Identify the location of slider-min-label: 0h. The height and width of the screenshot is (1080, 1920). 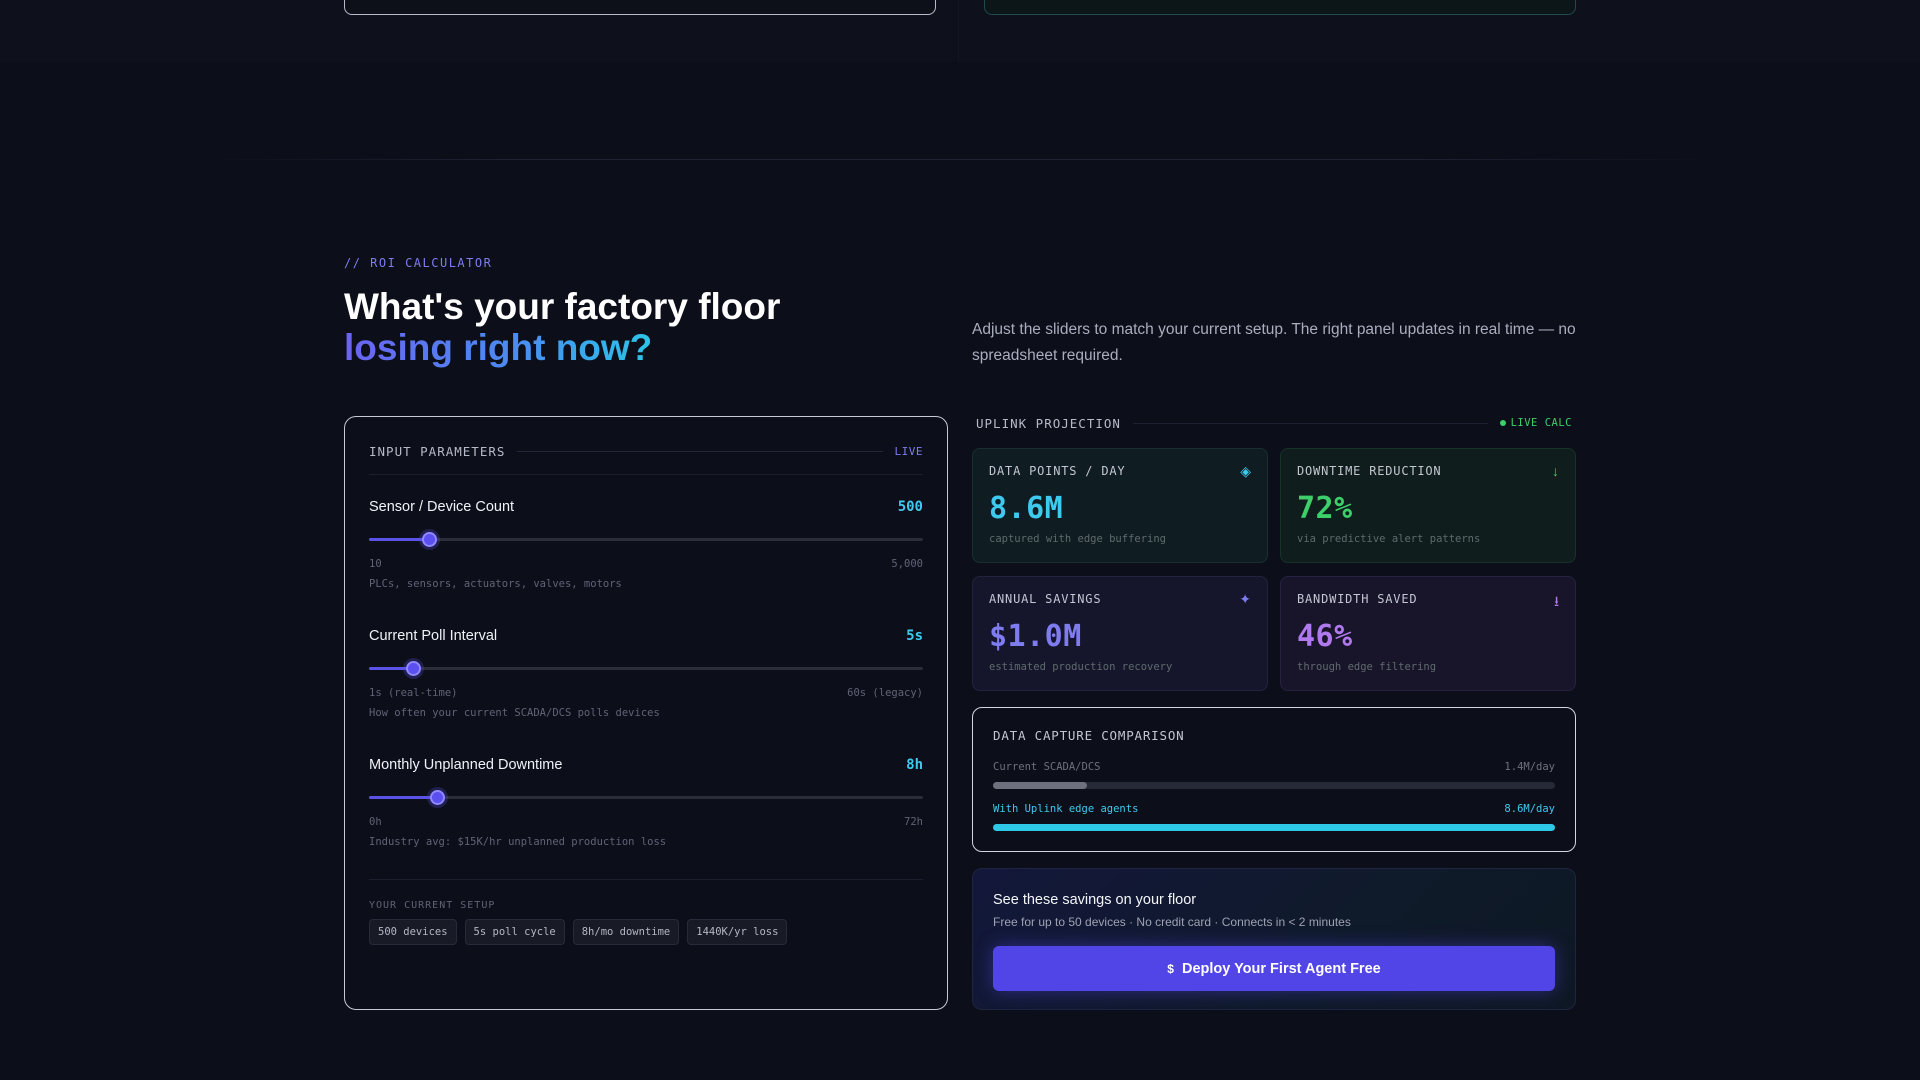
(375, 822).